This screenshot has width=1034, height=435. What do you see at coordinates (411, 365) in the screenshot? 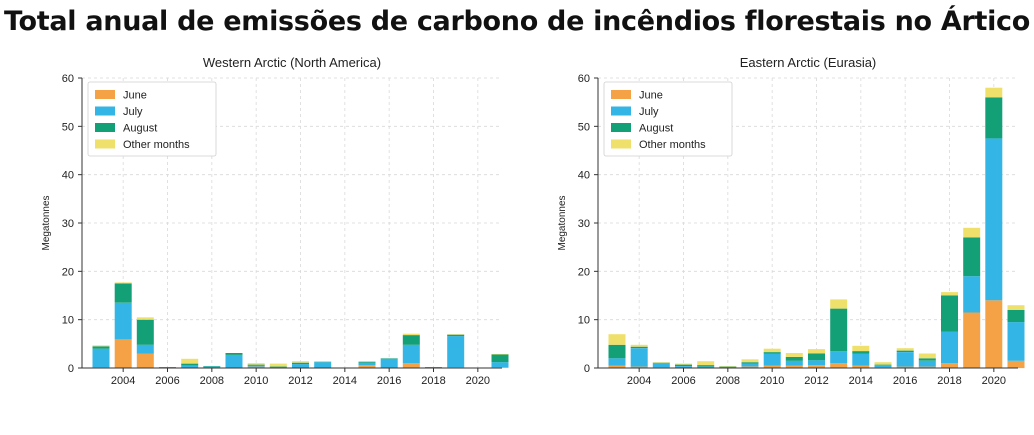
I see `bar-june-2017` at bounding box center [411, 365].